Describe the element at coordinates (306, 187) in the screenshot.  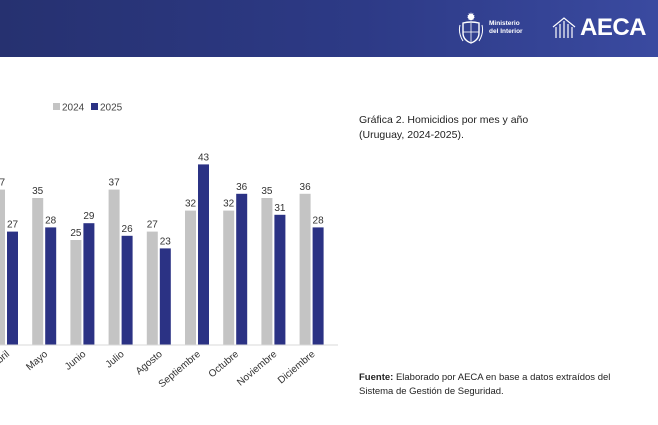
I see `value-label-diciembre-2024: 36` at that location.